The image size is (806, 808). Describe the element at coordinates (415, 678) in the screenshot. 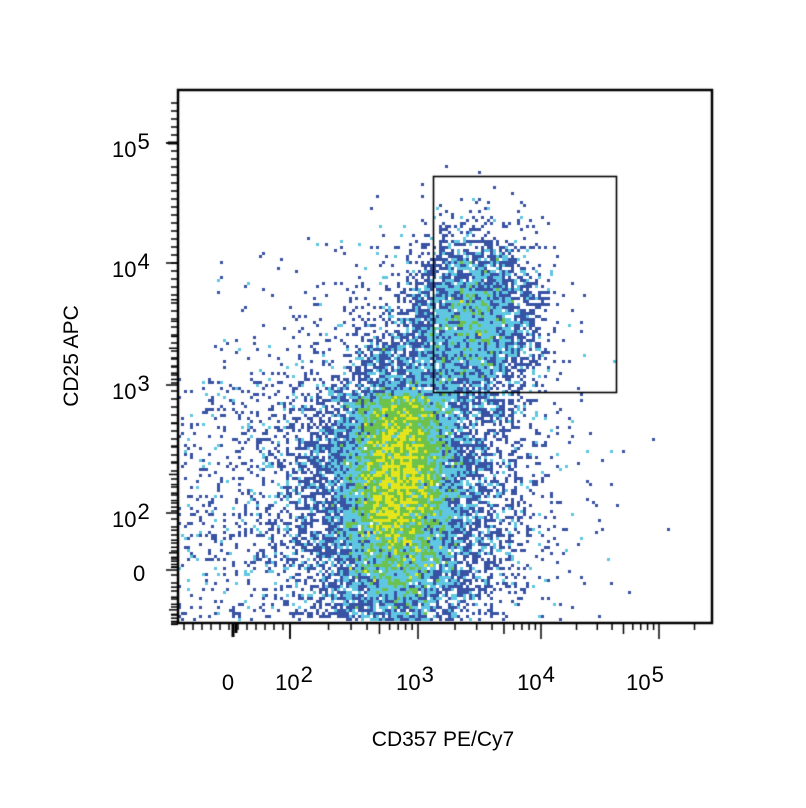

I see `x-tick-label-1e3: 10³` at that location.